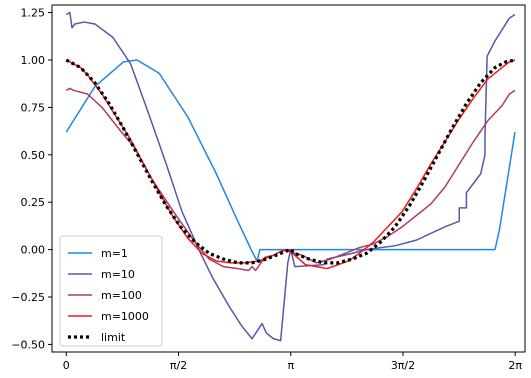 Image resolution: width=531 pixels, height=378 pixels. What do you see at coordinates (114, 253) in the screenshot?
I see `legend-label: m=1` at bounding box center [114, 253].